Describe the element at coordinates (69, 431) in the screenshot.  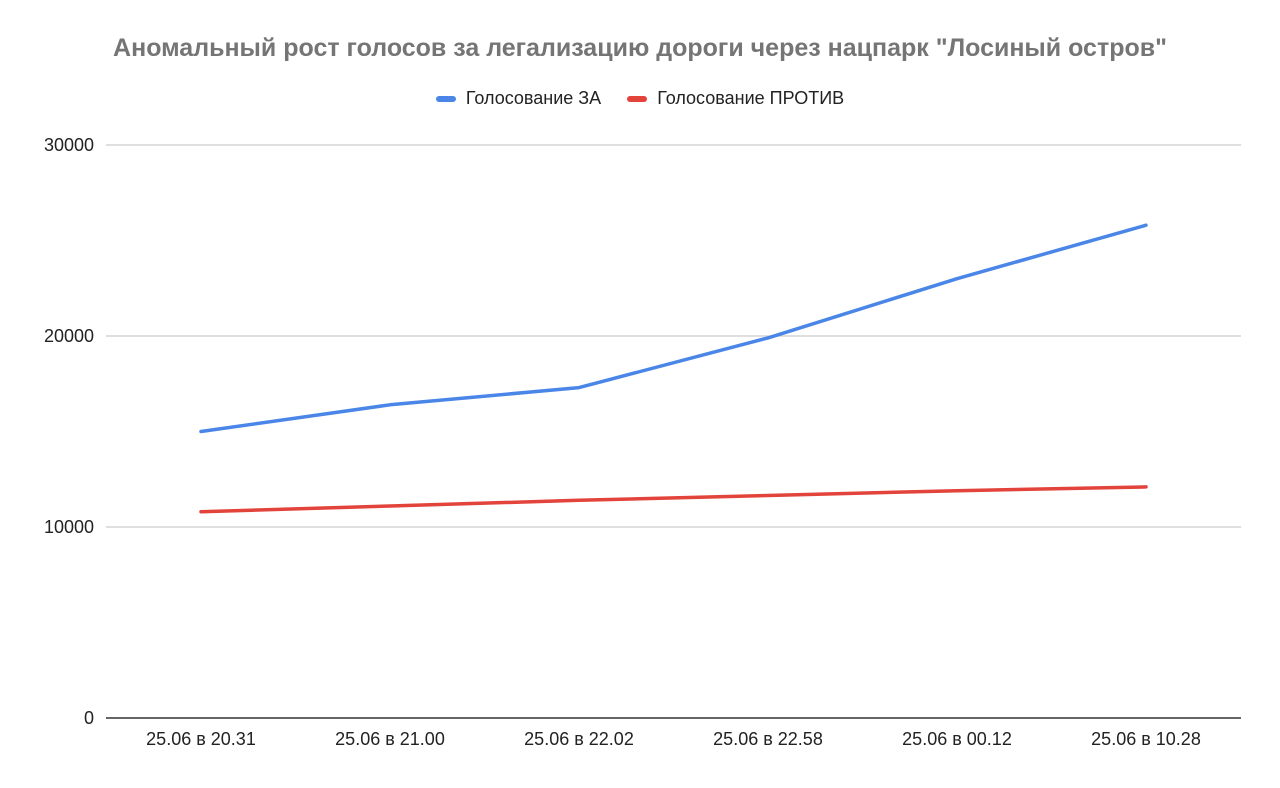
I see `y-axis-tick-labels: 0 10000 20000 30000` at that location.